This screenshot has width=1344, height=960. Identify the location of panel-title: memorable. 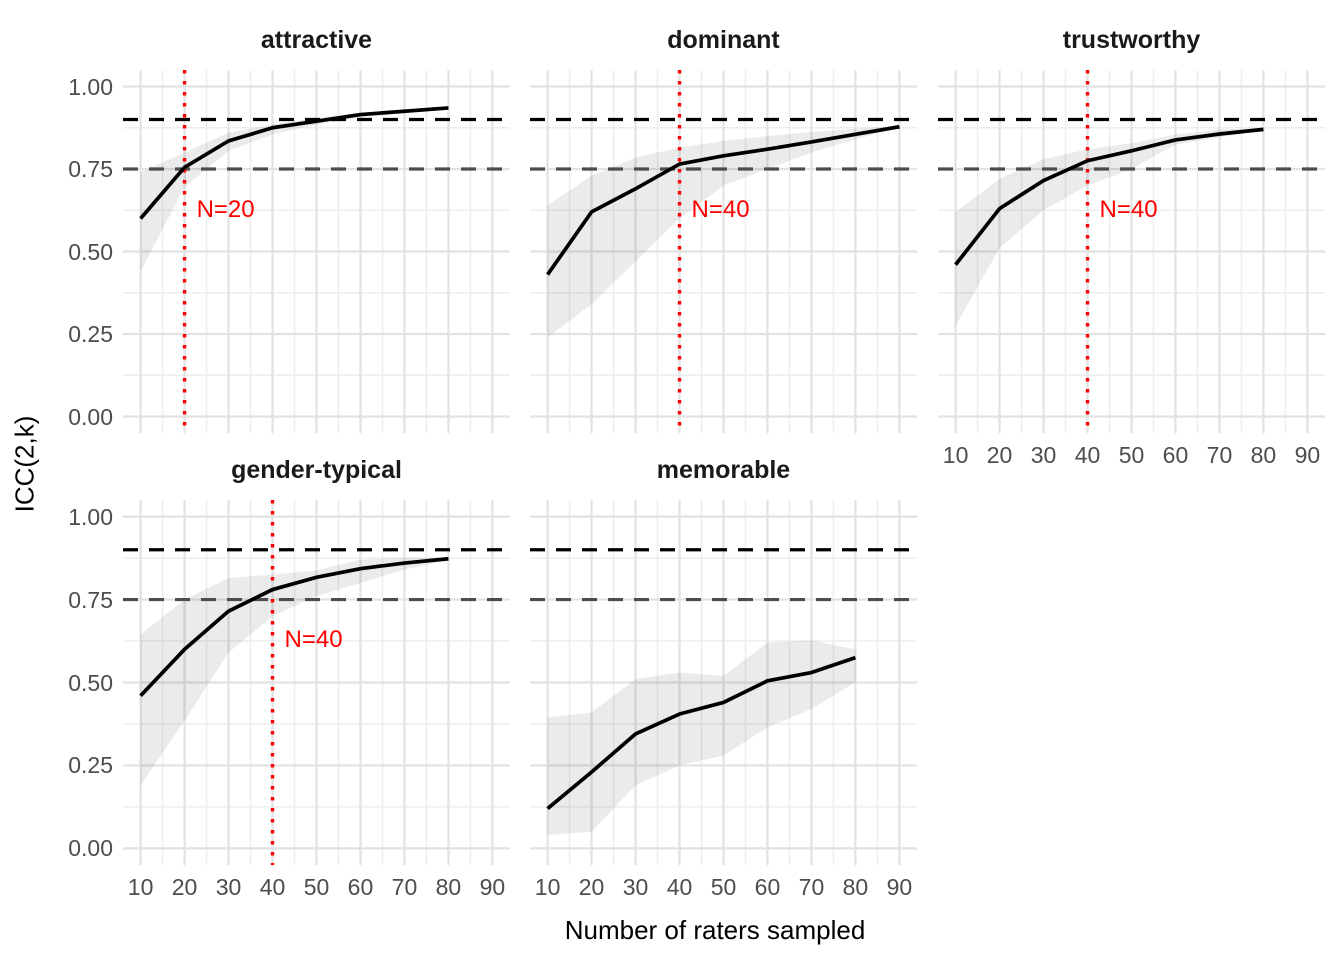
(723, 470).